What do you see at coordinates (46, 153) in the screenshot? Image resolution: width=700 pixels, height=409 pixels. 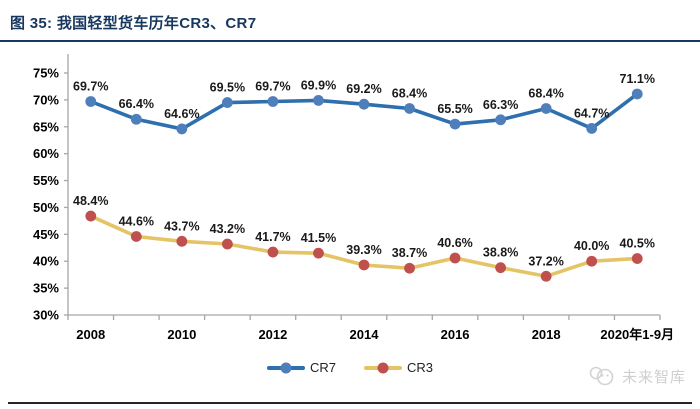 I see `y-axis-tick-label: 60%` at bounding box center [46, 153].